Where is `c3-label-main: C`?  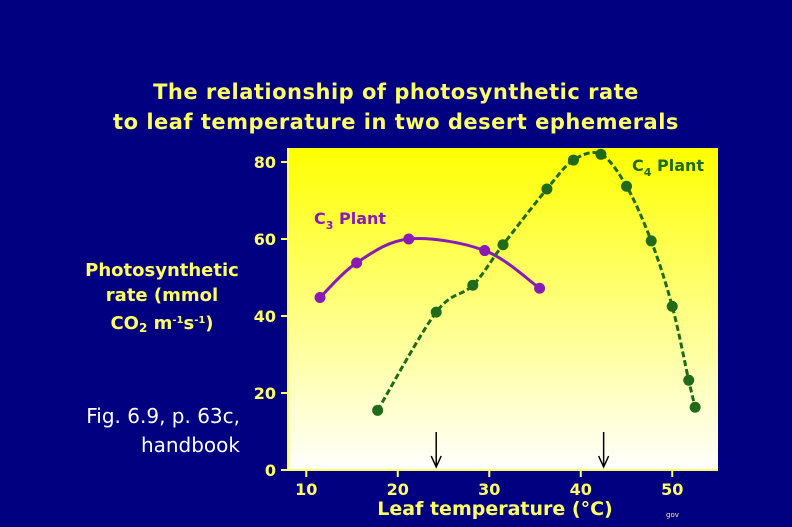 c3-label-main: C is located at coordinates (320, 218).